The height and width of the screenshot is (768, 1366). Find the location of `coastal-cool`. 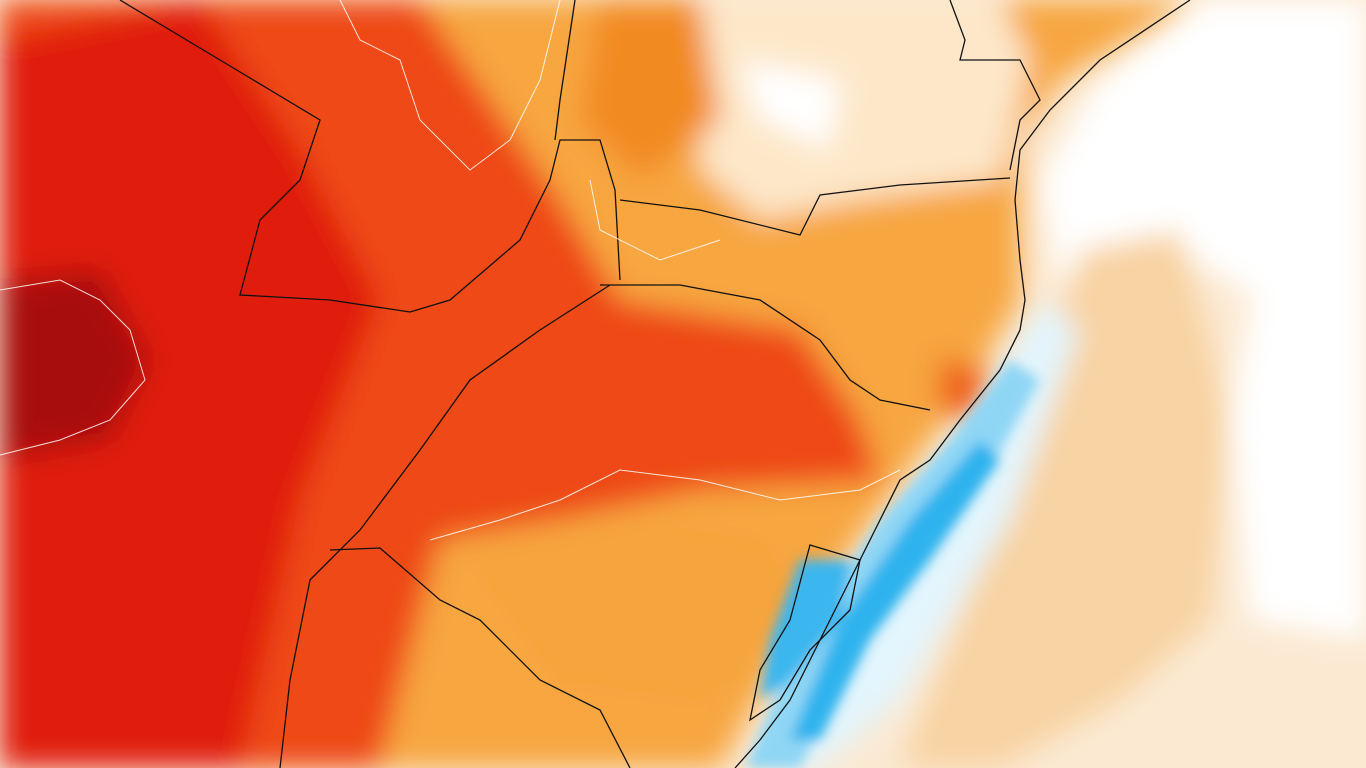

coastal-cool is located at coordinates (892, 564).